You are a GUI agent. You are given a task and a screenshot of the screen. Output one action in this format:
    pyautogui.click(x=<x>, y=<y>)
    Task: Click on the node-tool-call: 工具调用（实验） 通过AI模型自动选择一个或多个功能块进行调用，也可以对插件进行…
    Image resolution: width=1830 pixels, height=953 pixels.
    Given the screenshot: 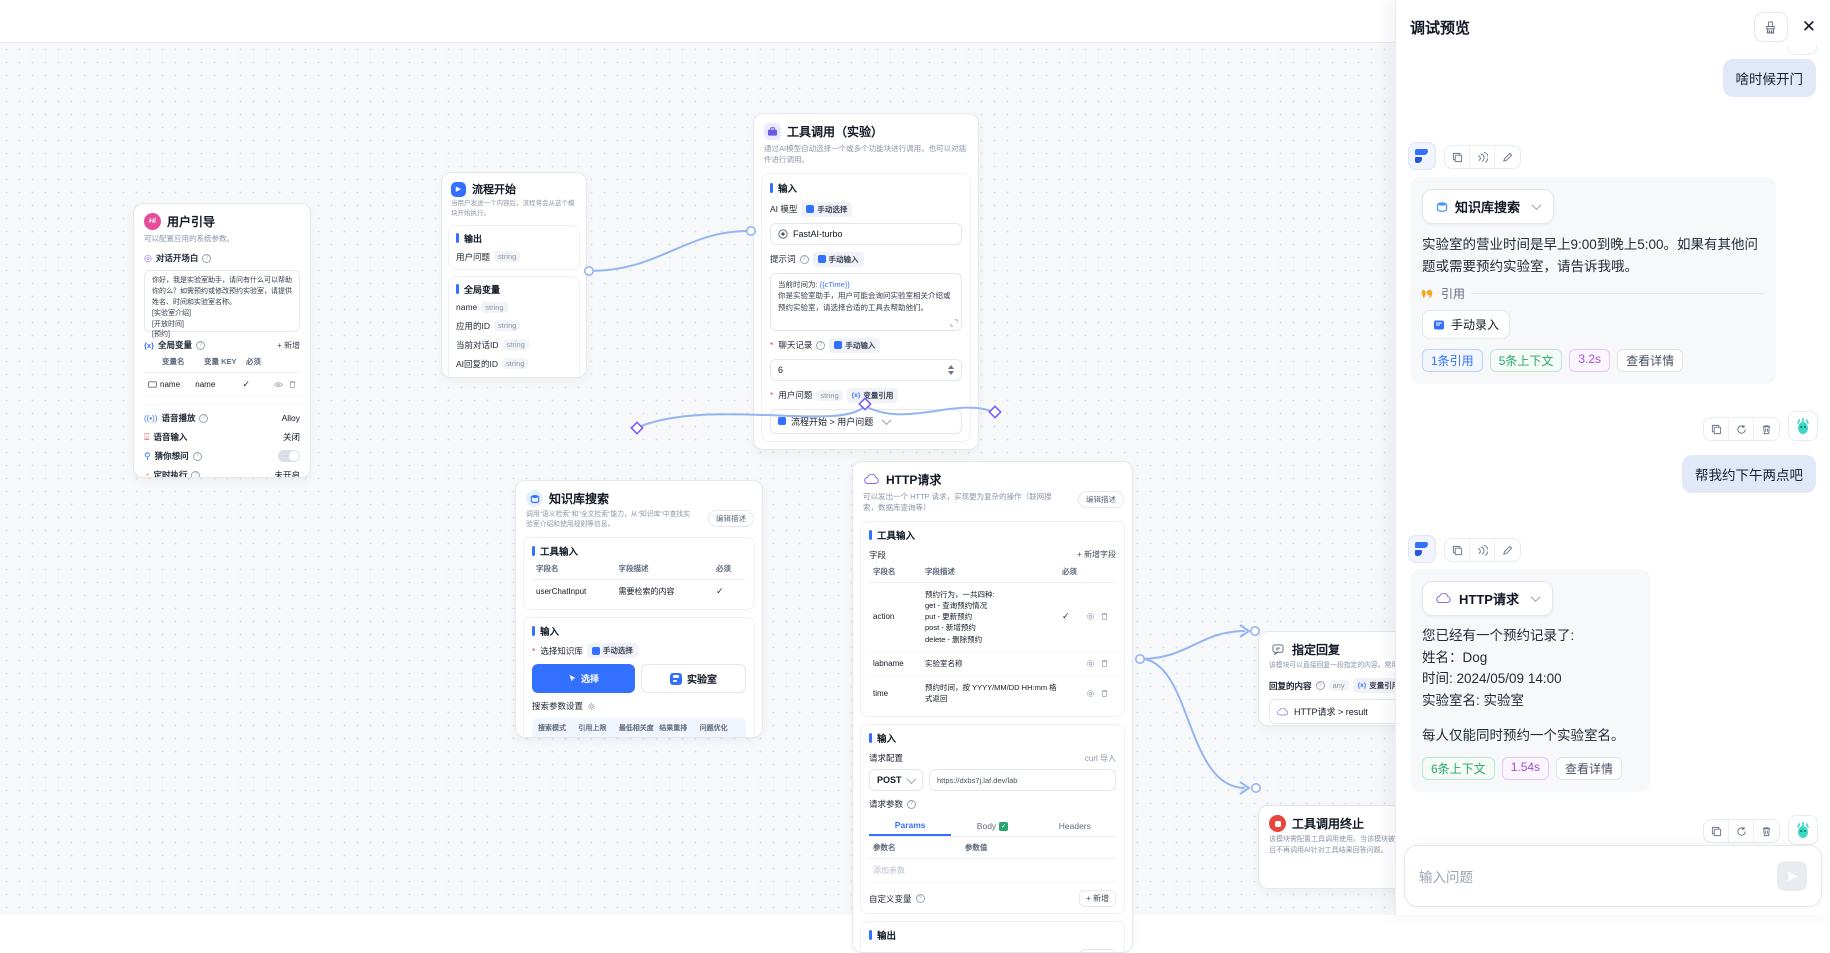 What is the action you would take?
    pyautogui.click(x=866, y=281)
    